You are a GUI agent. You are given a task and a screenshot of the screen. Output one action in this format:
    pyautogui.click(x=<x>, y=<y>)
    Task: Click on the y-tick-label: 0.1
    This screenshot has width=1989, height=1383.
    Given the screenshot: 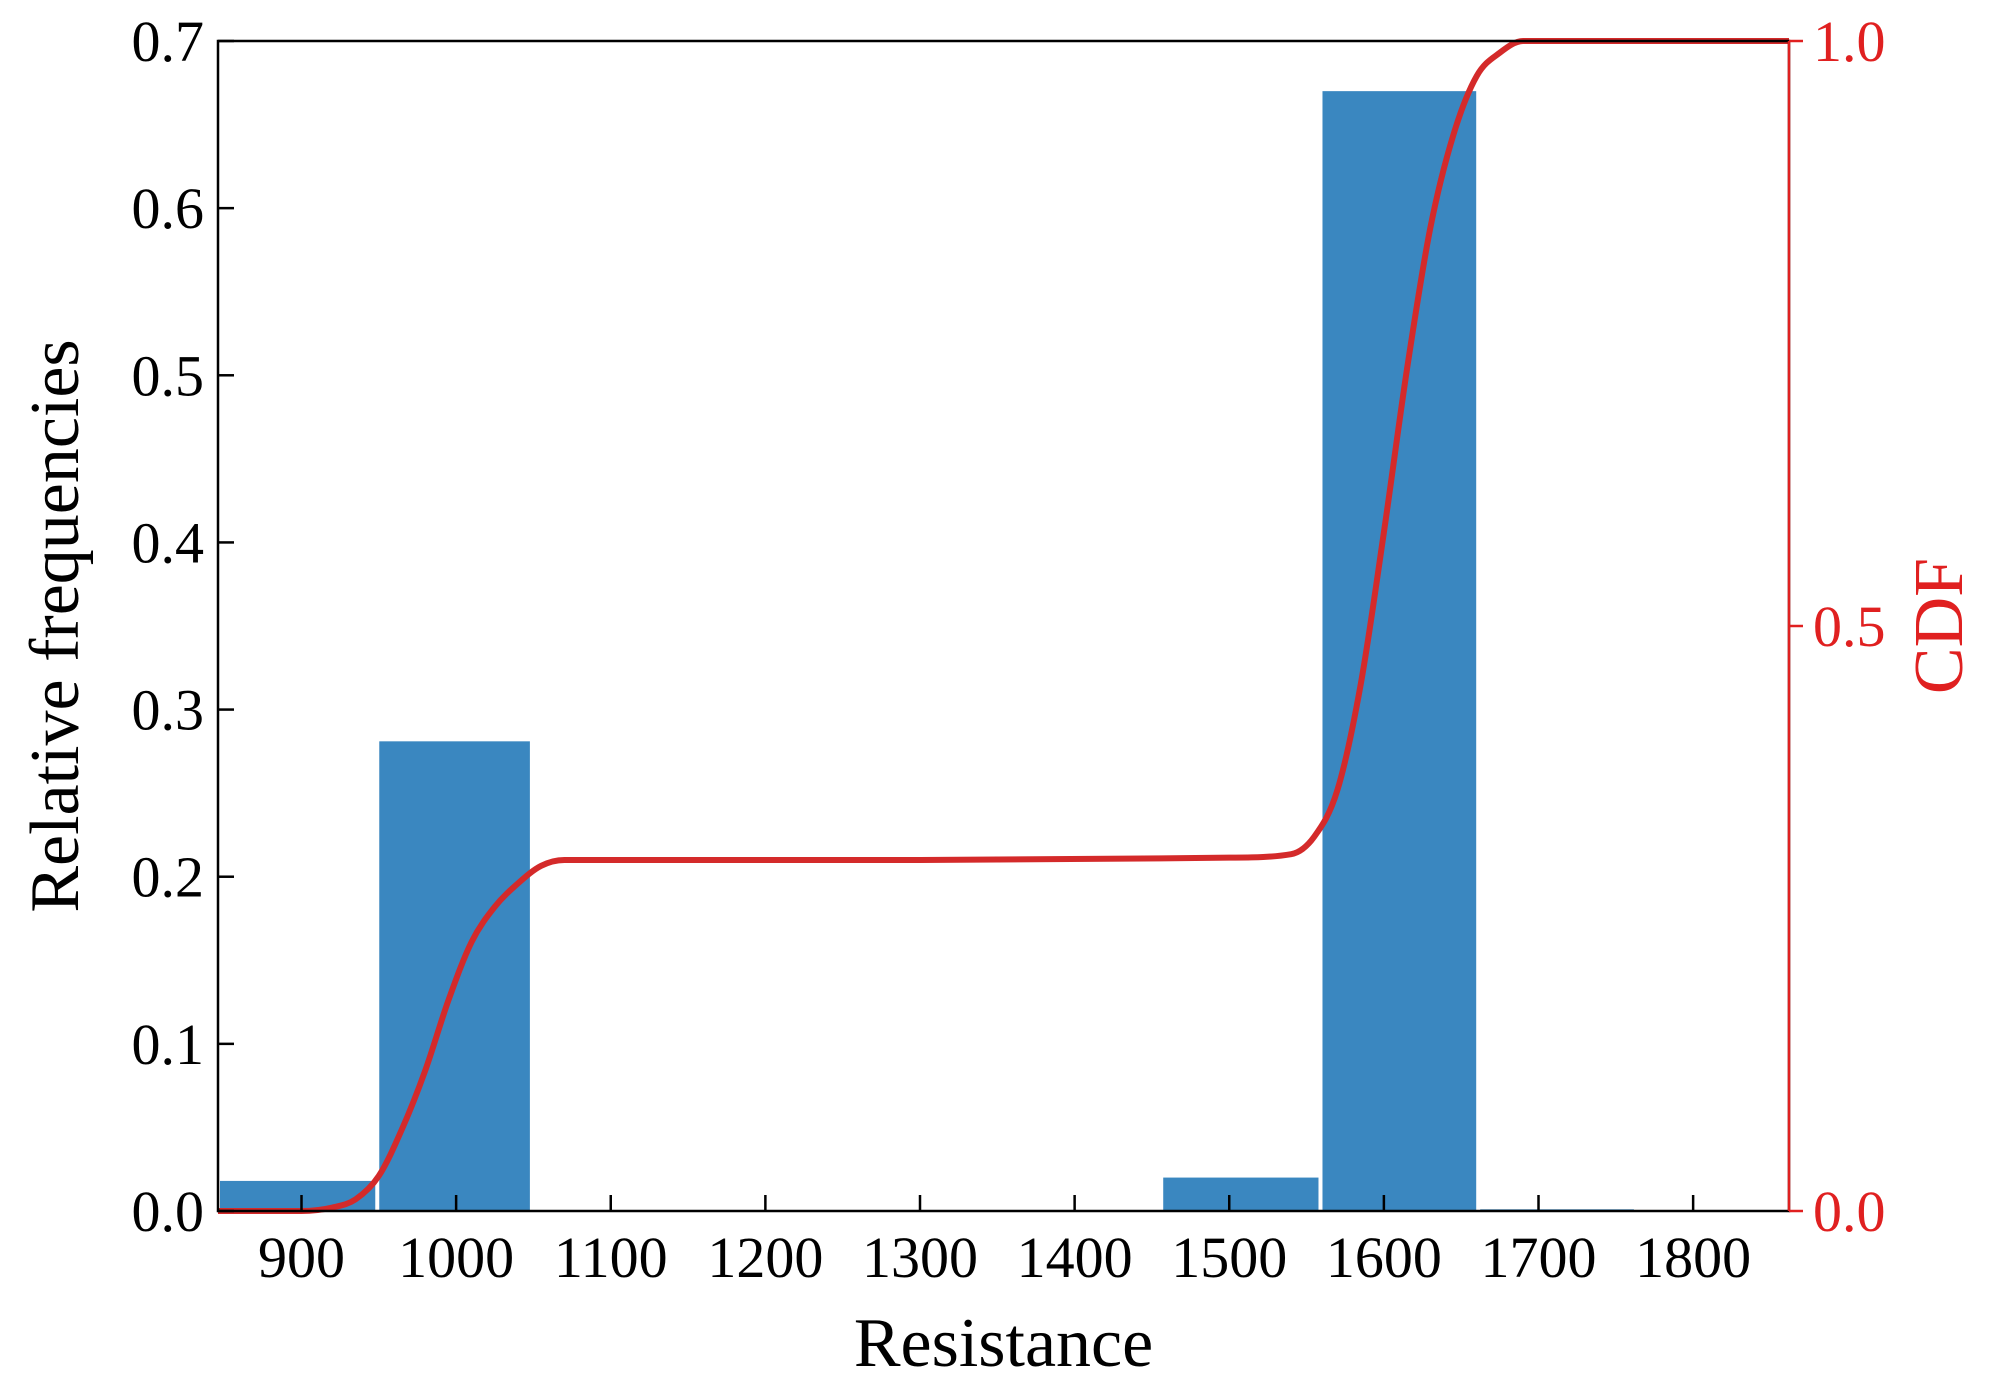 What is the action you would take?
    pyautogui.click(x=168, y=1044)
    